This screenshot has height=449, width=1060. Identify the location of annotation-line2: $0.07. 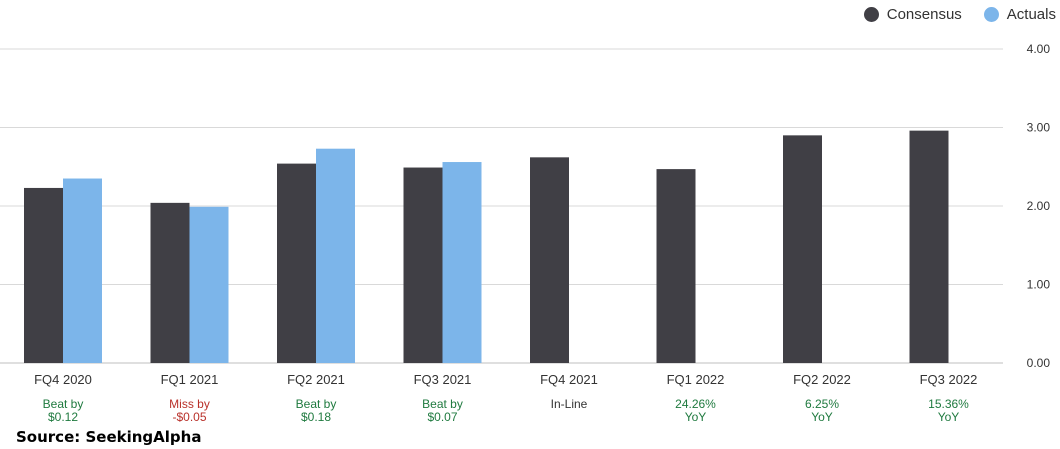
(442, 417).